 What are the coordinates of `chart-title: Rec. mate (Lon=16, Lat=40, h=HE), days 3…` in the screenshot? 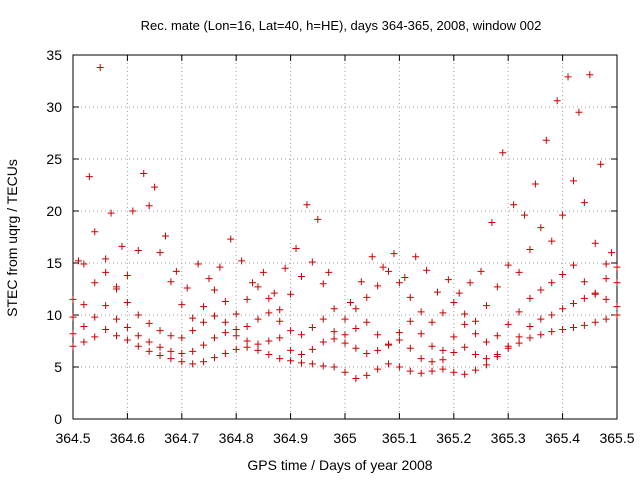 It's located at (341, 25).